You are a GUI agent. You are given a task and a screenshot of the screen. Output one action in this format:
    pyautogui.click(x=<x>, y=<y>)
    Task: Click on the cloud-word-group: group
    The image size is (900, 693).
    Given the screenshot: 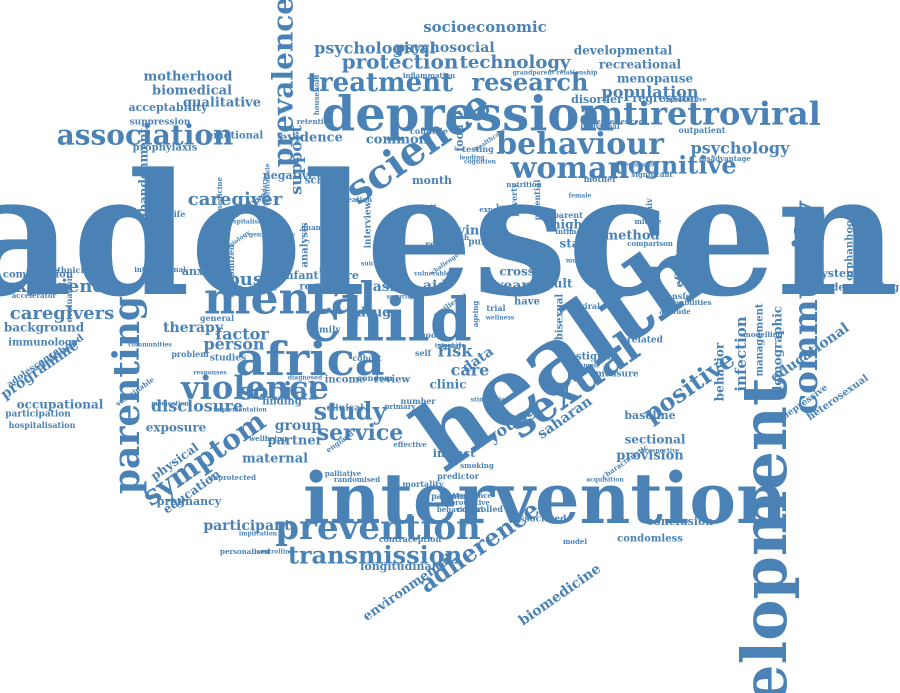 What is the action you would take?
    pyautogui.click(x=298, y=426)
    